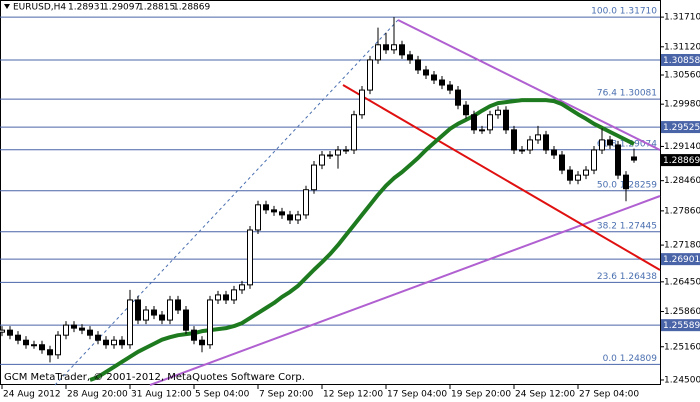 The height and width of the screenshot is (402, 700). What do you see at coordinates (682, 347) in the screenshot?
I see `y-tick-label: 1.25160` at bounding box center [682, 347].